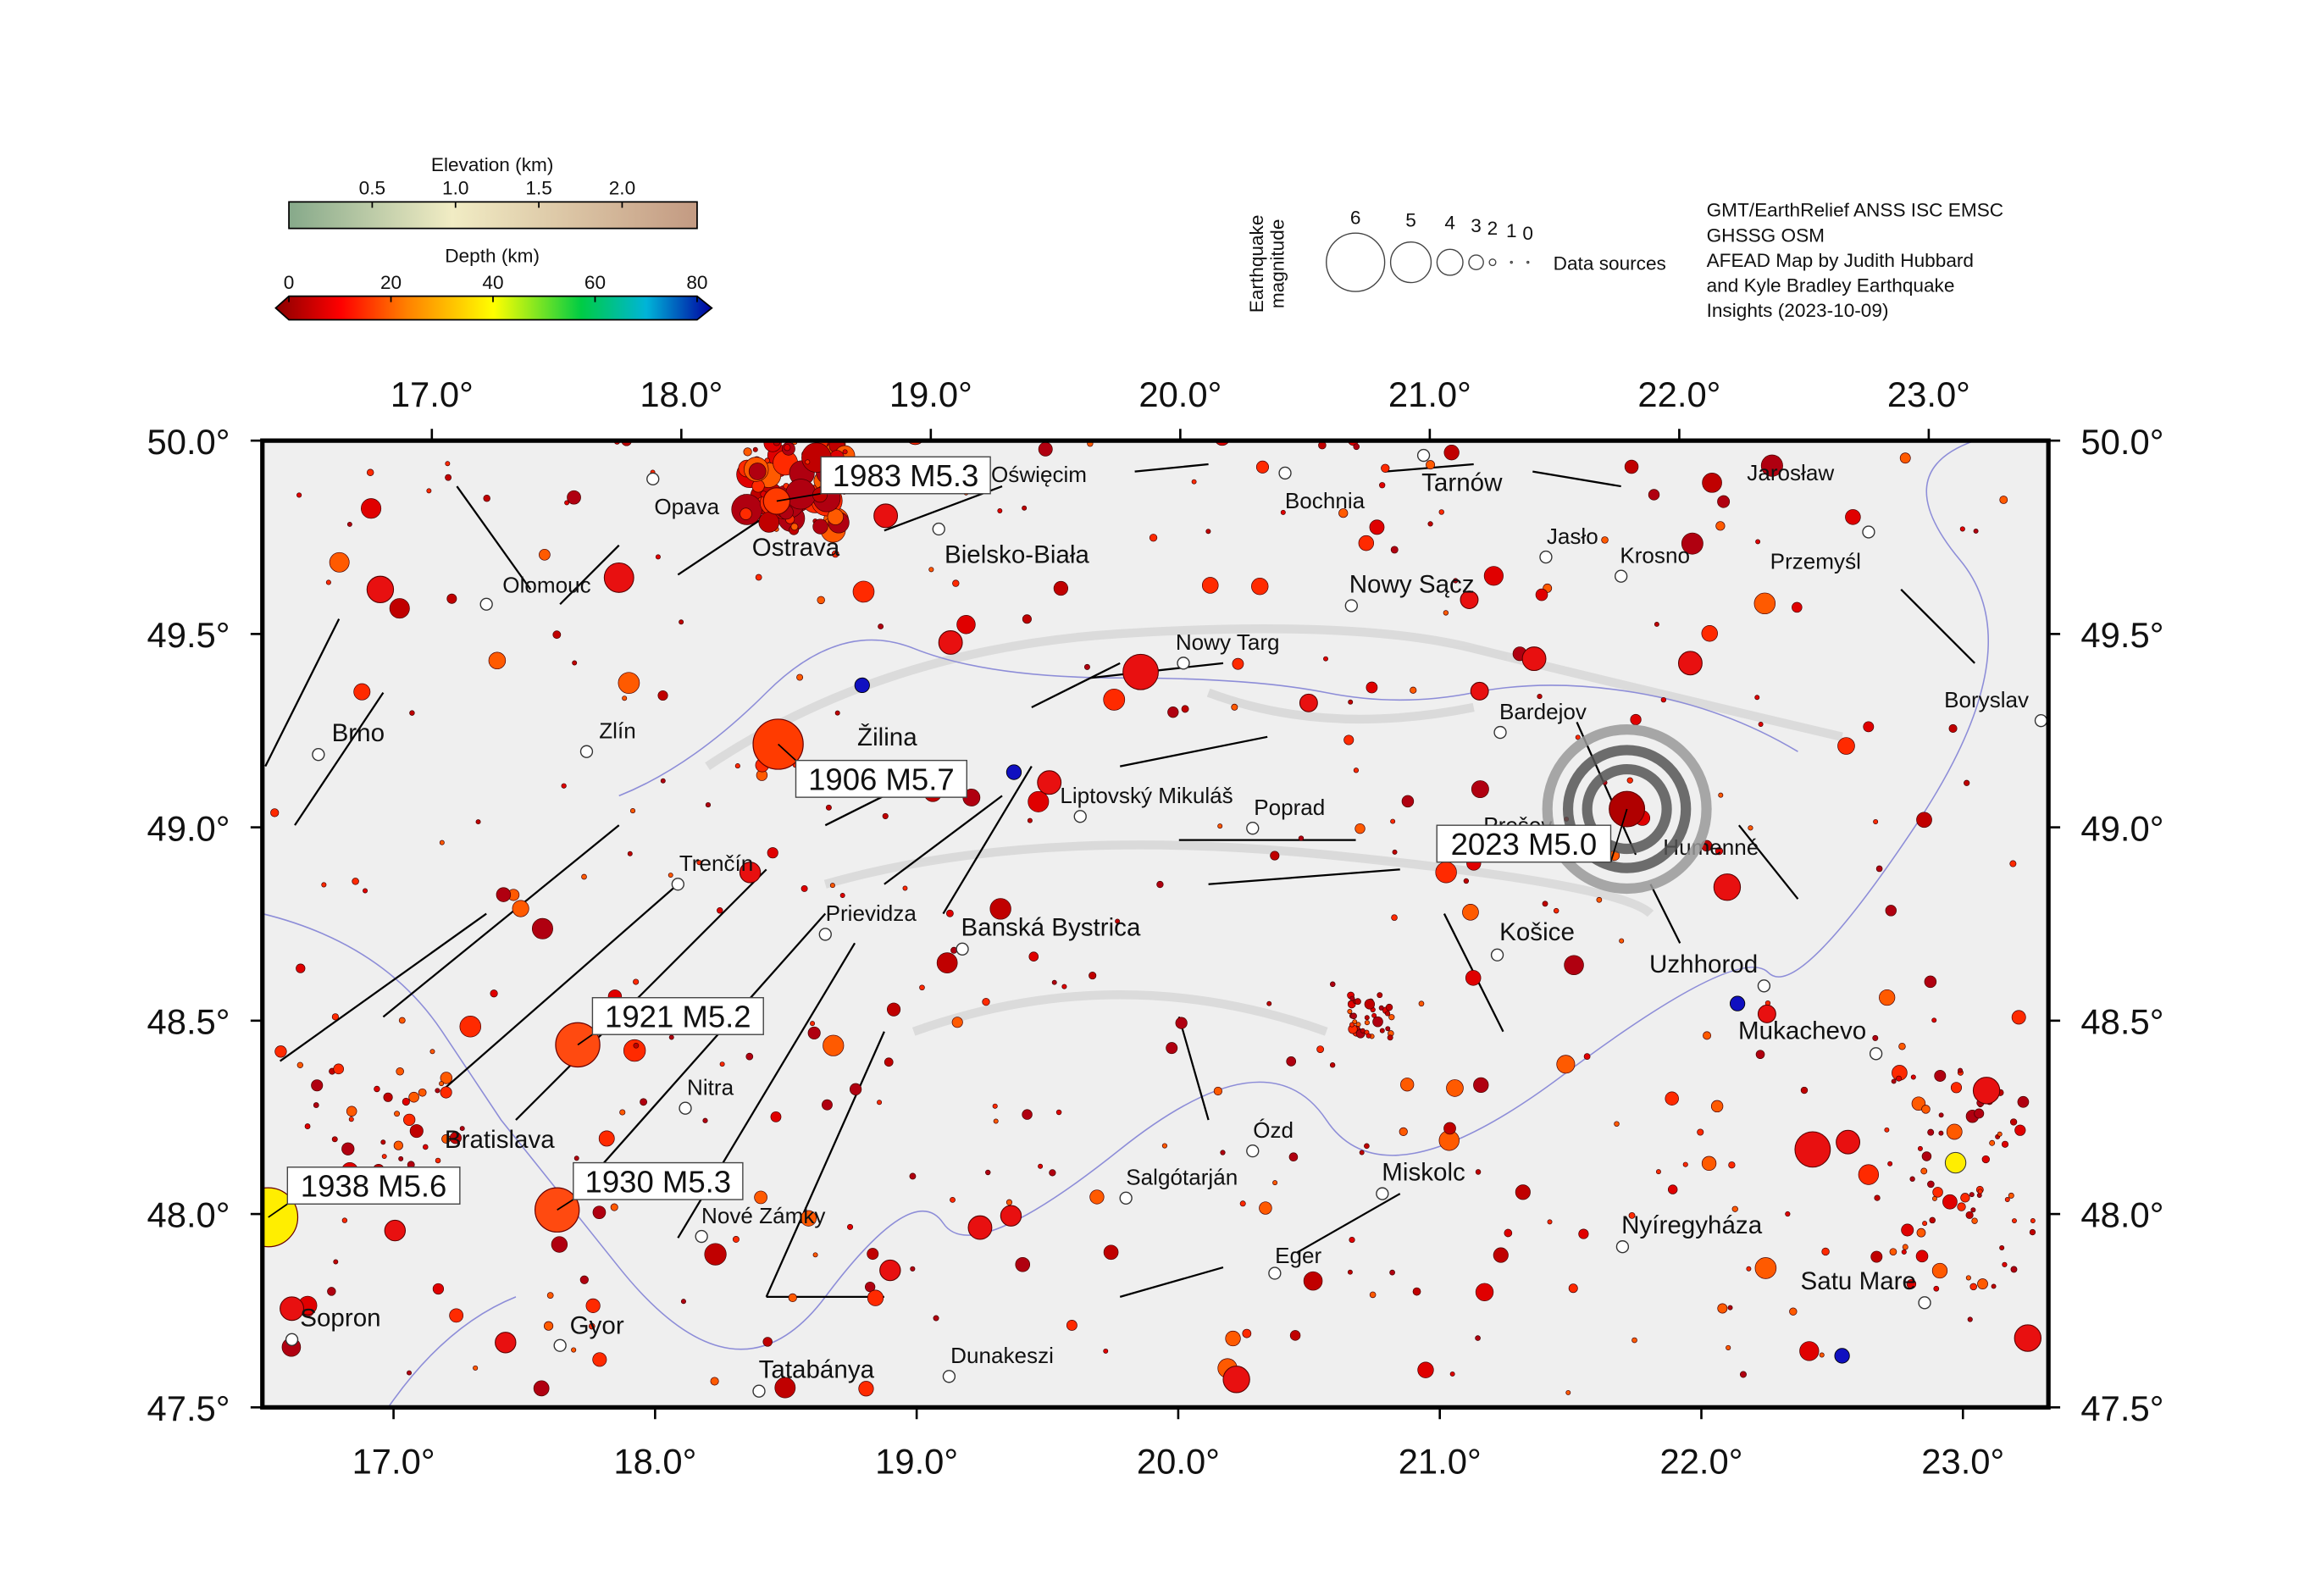  I want to click on elevation-tick-label: 2.0, so click(622, 189).